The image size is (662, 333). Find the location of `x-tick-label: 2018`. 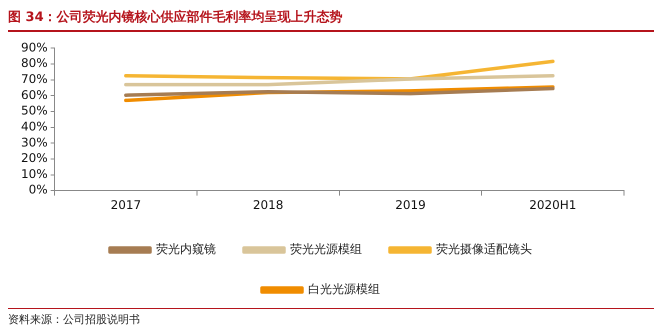

x-tick-label: 2018 is located at coordinates (268, 205).